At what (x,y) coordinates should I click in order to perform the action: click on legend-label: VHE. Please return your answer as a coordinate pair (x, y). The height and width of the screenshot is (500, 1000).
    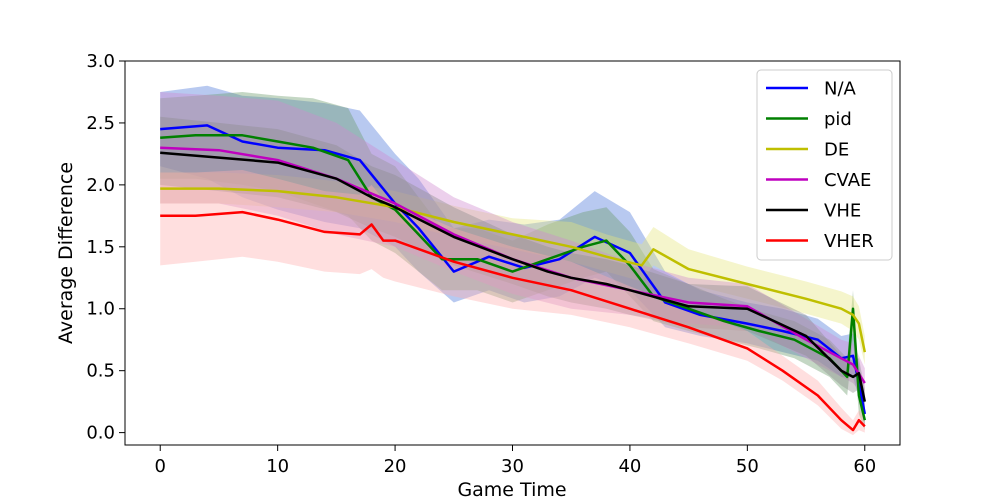
    Looking at the image, I should click on (842, 211).